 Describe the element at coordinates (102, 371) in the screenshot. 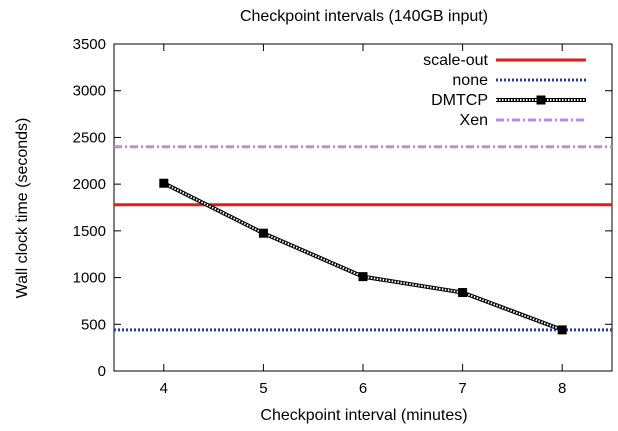

I see `y-tick-label: 0` at that location.